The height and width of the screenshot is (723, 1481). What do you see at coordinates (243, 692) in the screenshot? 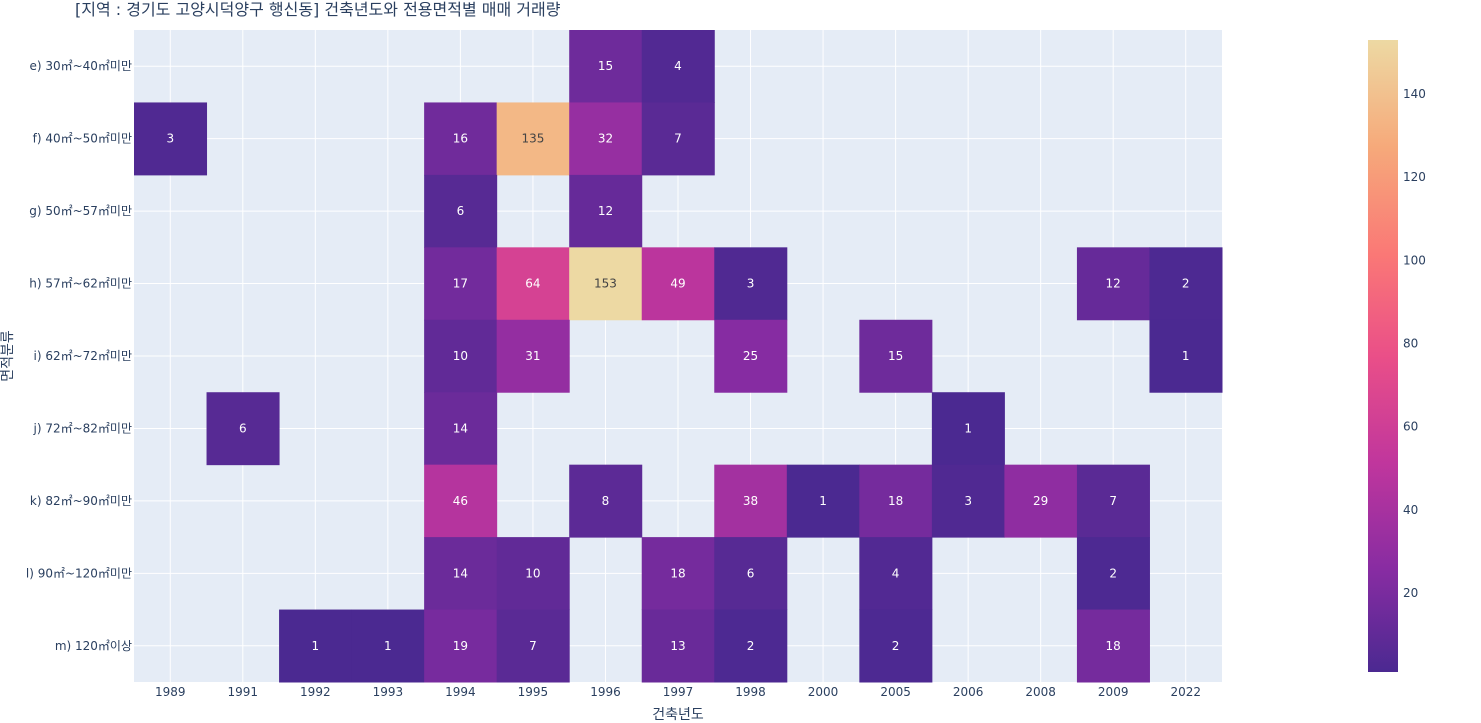
I see `x-tick-label: 1991` at bounding box center [243, 692].